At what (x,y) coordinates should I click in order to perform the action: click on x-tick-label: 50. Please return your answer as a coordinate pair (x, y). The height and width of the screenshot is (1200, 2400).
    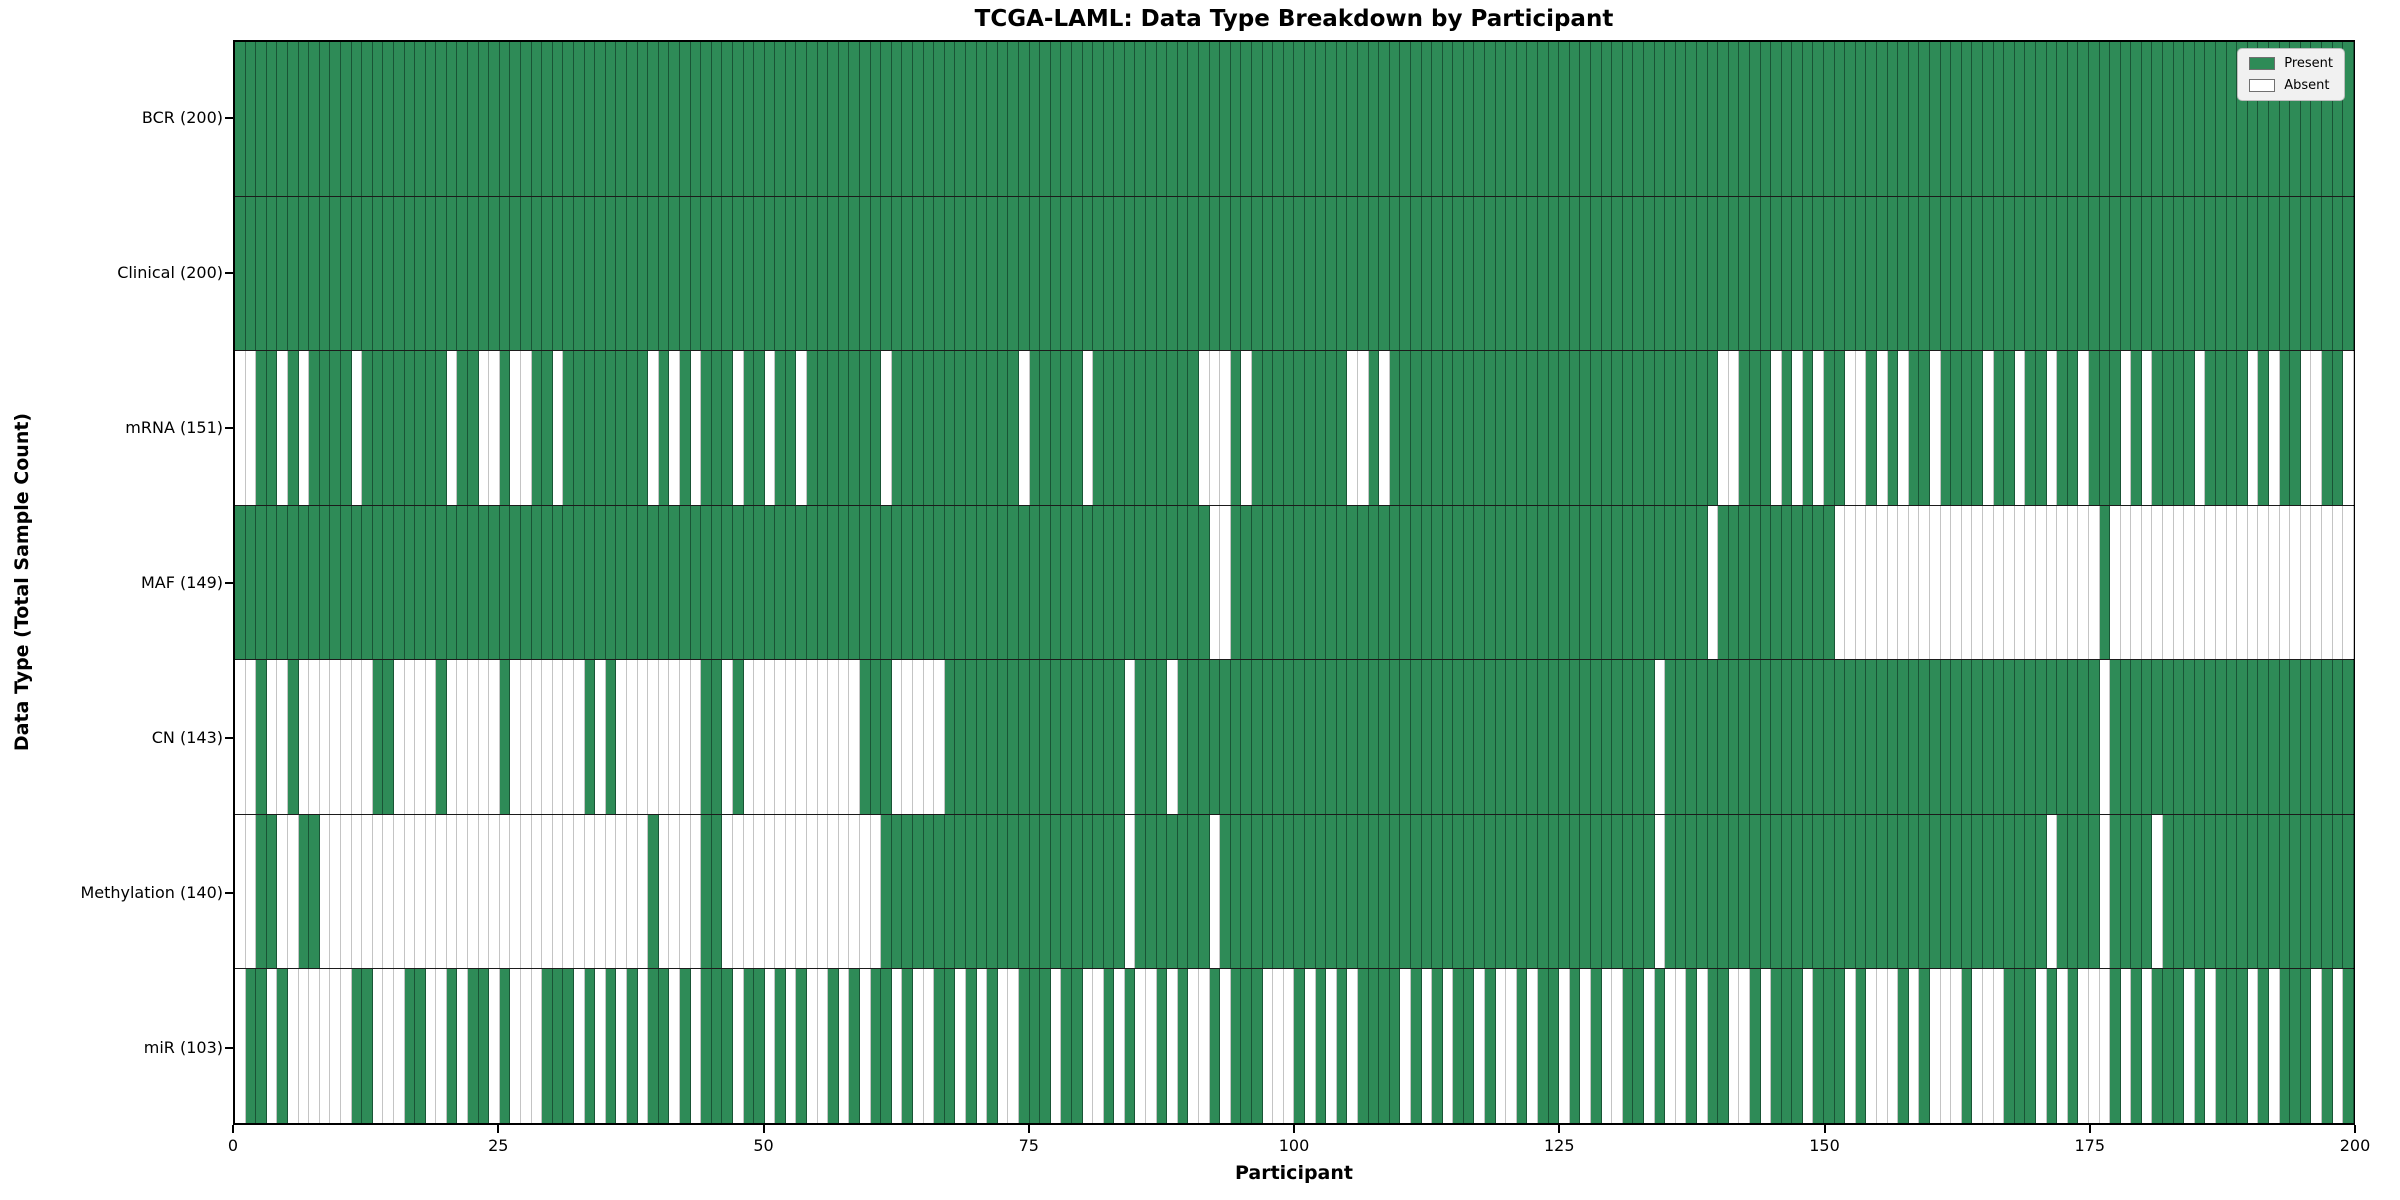
    Looking at the image, I should click on (763, 1145).